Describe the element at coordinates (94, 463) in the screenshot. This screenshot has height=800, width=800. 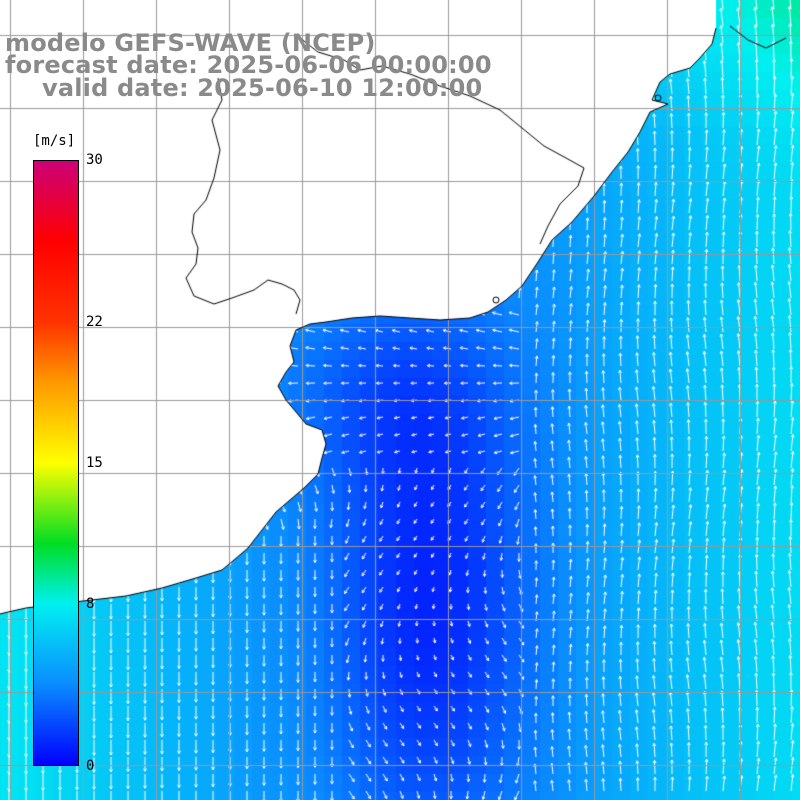
I see `colorbar-tick-label: 15` at that location.